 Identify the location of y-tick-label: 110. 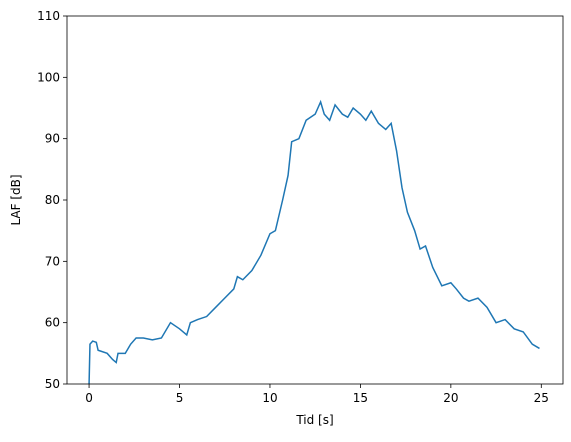
(48, 16).